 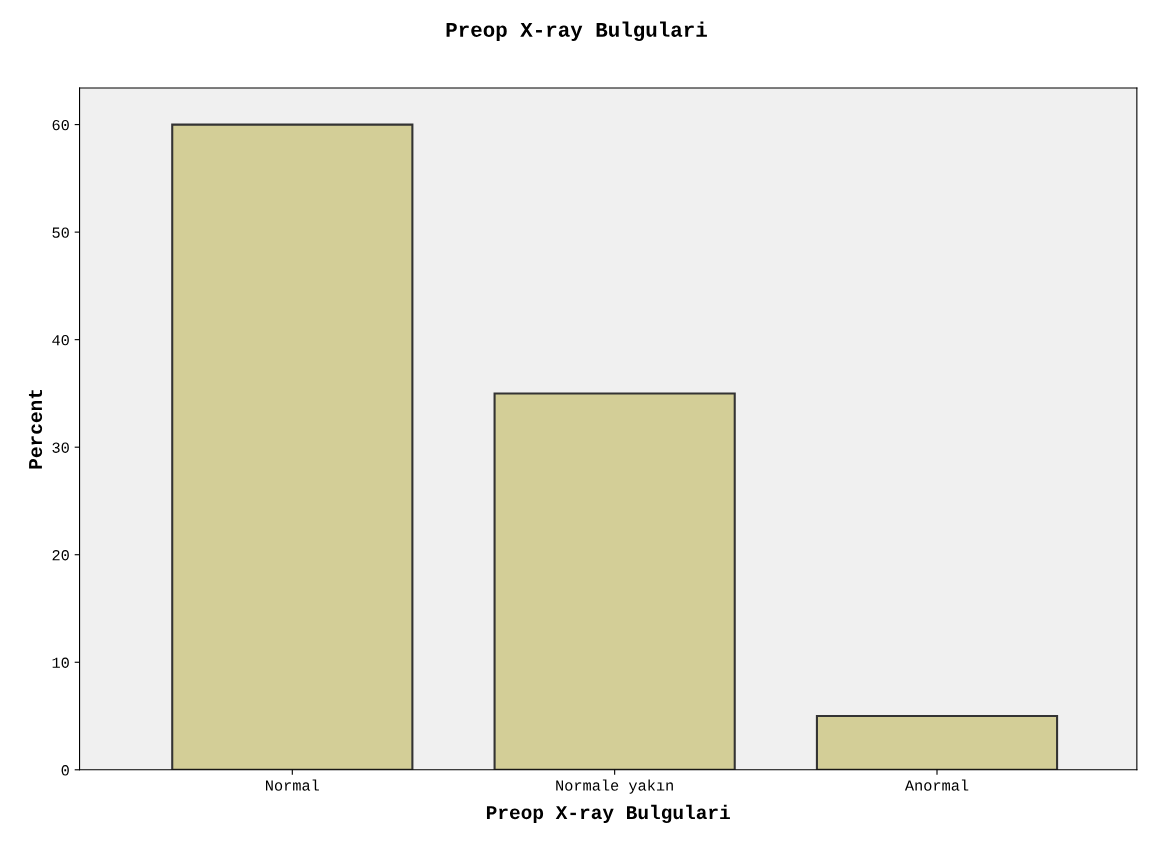 I want to click on x-tick-label: Normale yakın, so click(x=614, y=786).